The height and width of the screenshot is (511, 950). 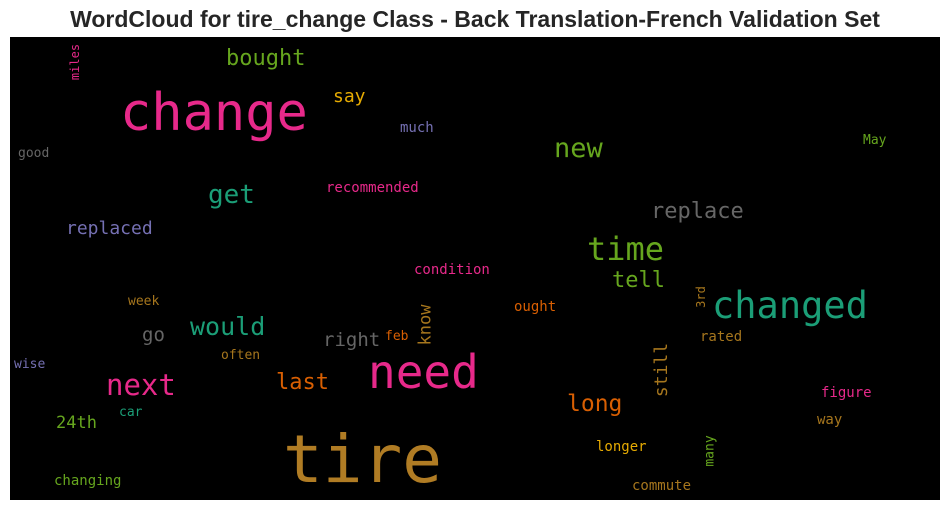 What do you see at coordinates (626, 249) in the screenshot?
I see `word-time: time` at bounding box center [626, 249].